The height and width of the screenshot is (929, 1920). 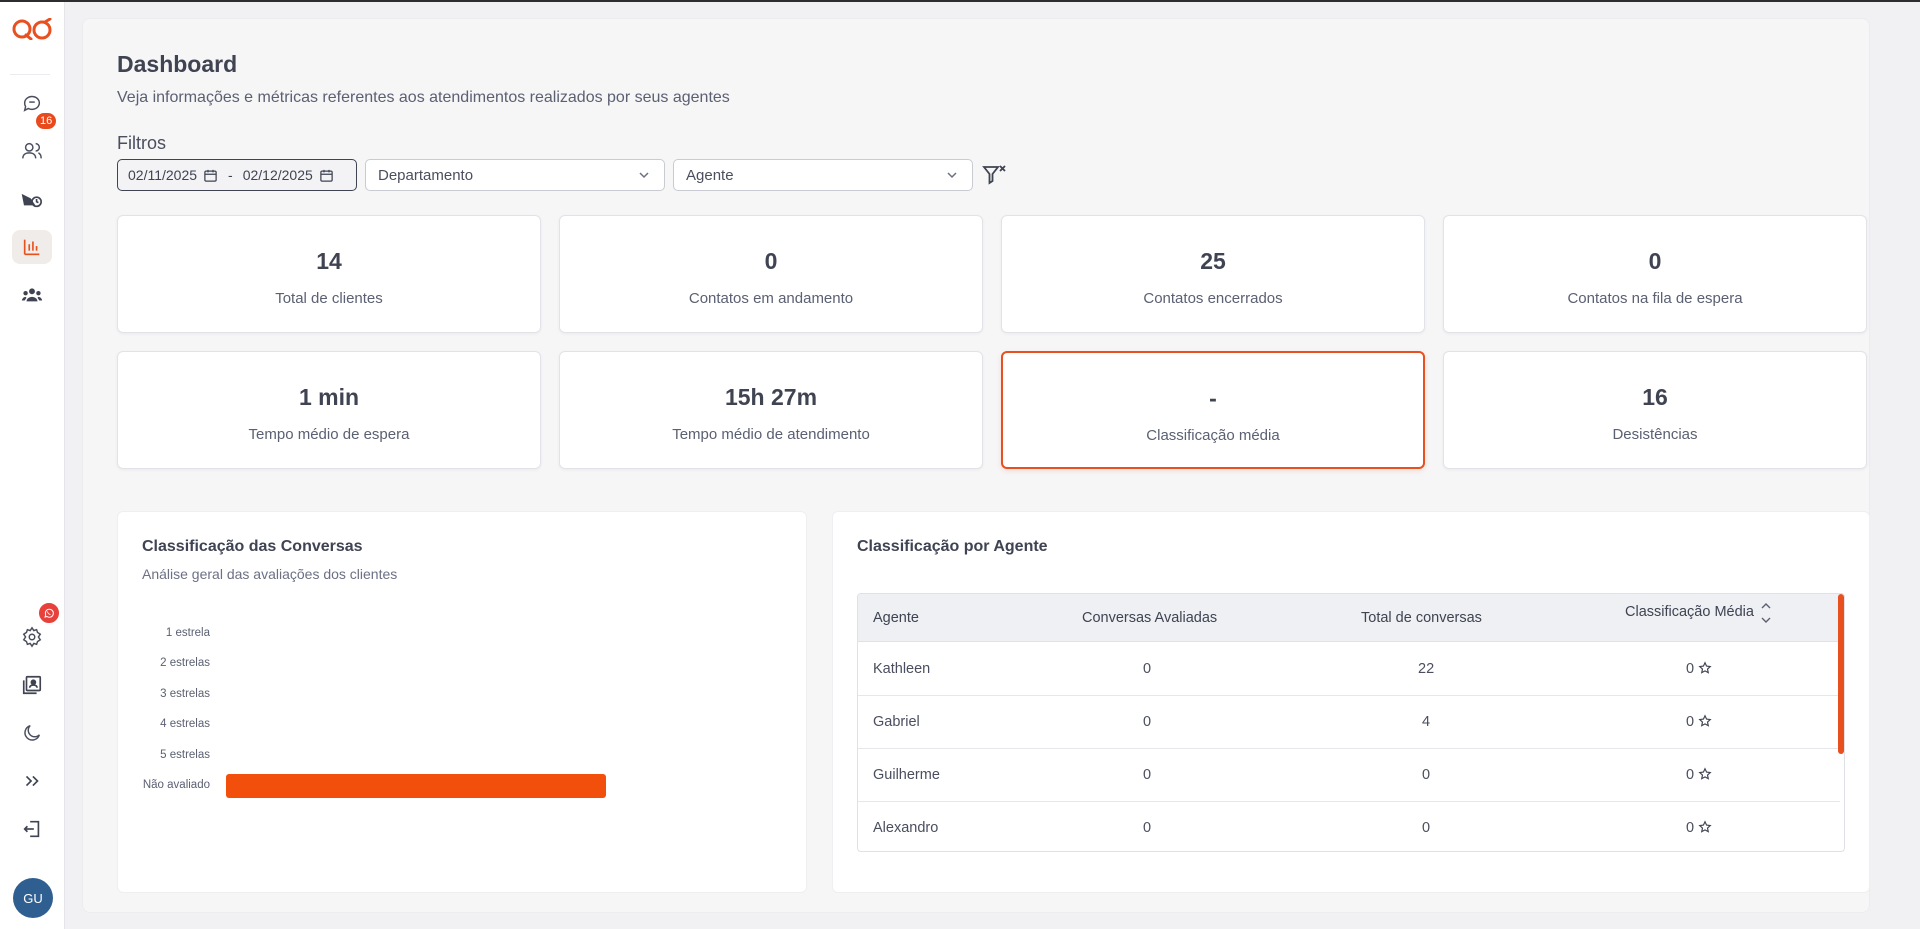 I want to click on chart-bar, so click(x=416, y=786).